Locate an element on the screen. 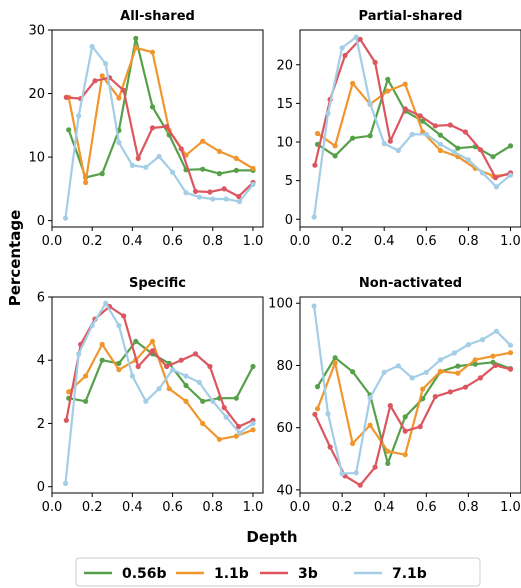  series-line-7.1b is located at coordinates (412, 390).